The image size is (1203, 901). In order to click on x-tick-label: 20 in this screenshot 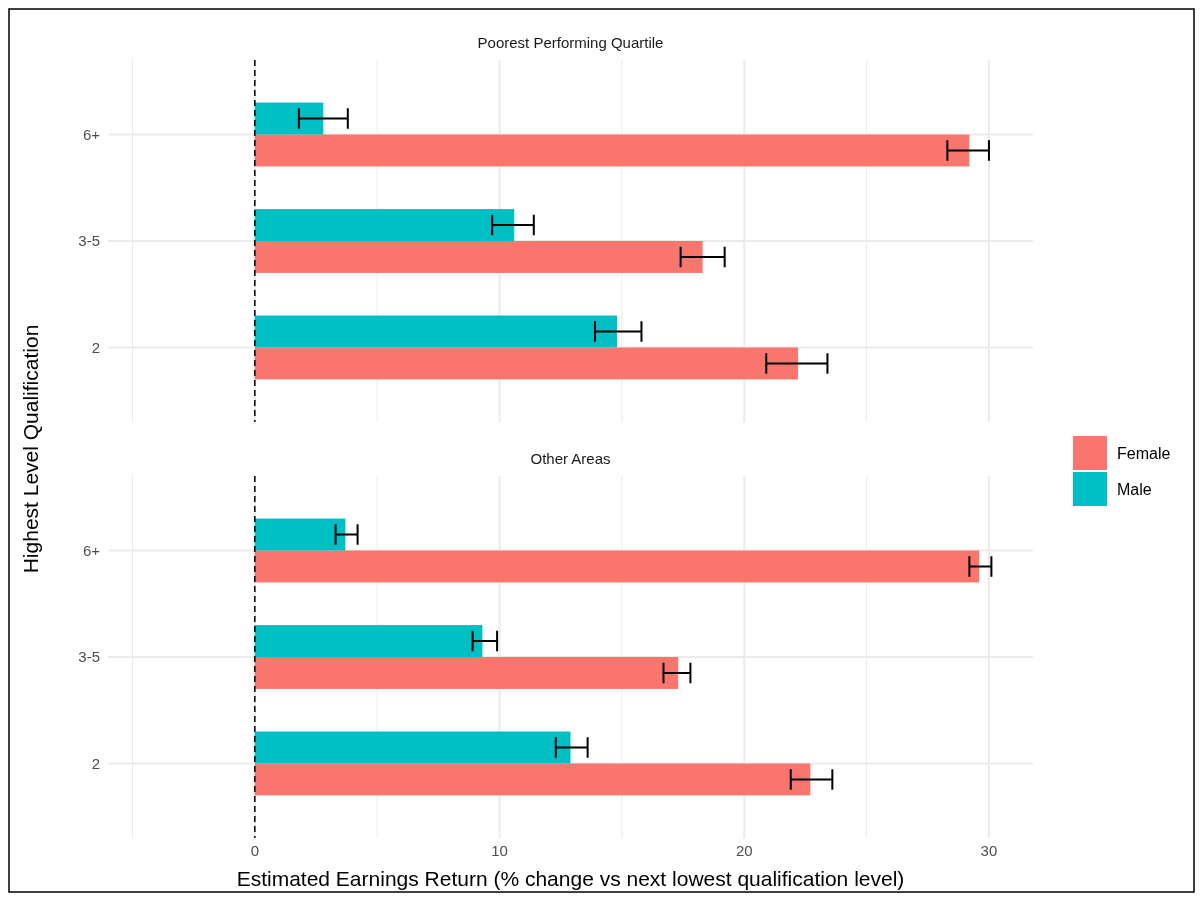, I will do `click(744, 850)`.